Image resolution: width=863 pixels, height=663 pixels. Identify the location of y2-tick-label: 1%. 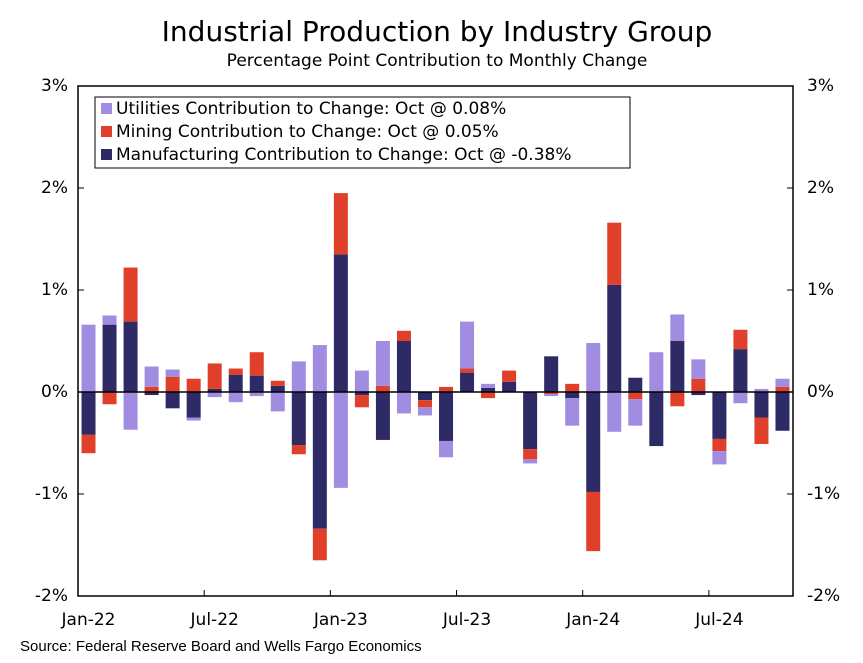
(820, 290).